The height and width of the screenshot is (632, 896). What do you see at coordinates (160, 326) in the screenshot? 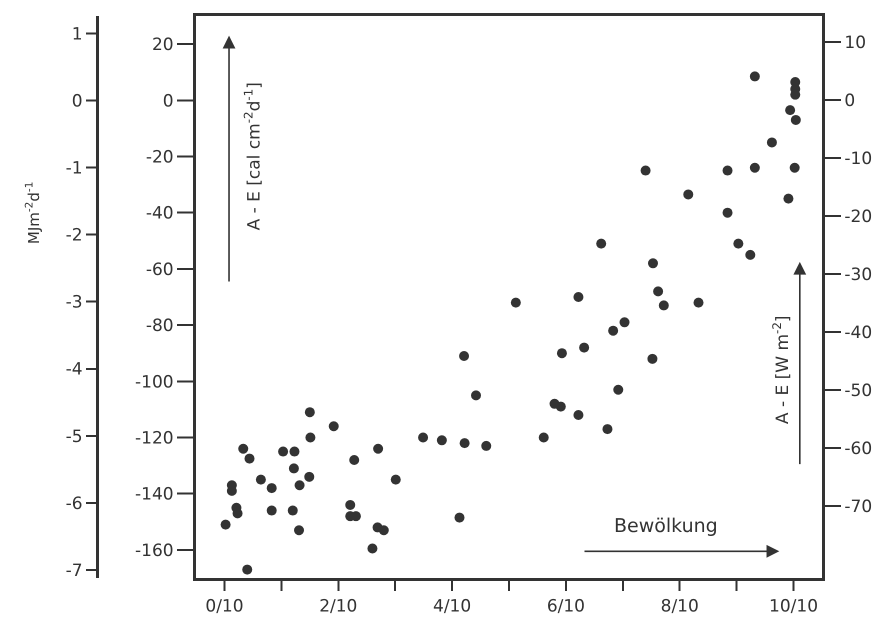
I see `y-tick-label: -80` at bounding box center [160, 326].